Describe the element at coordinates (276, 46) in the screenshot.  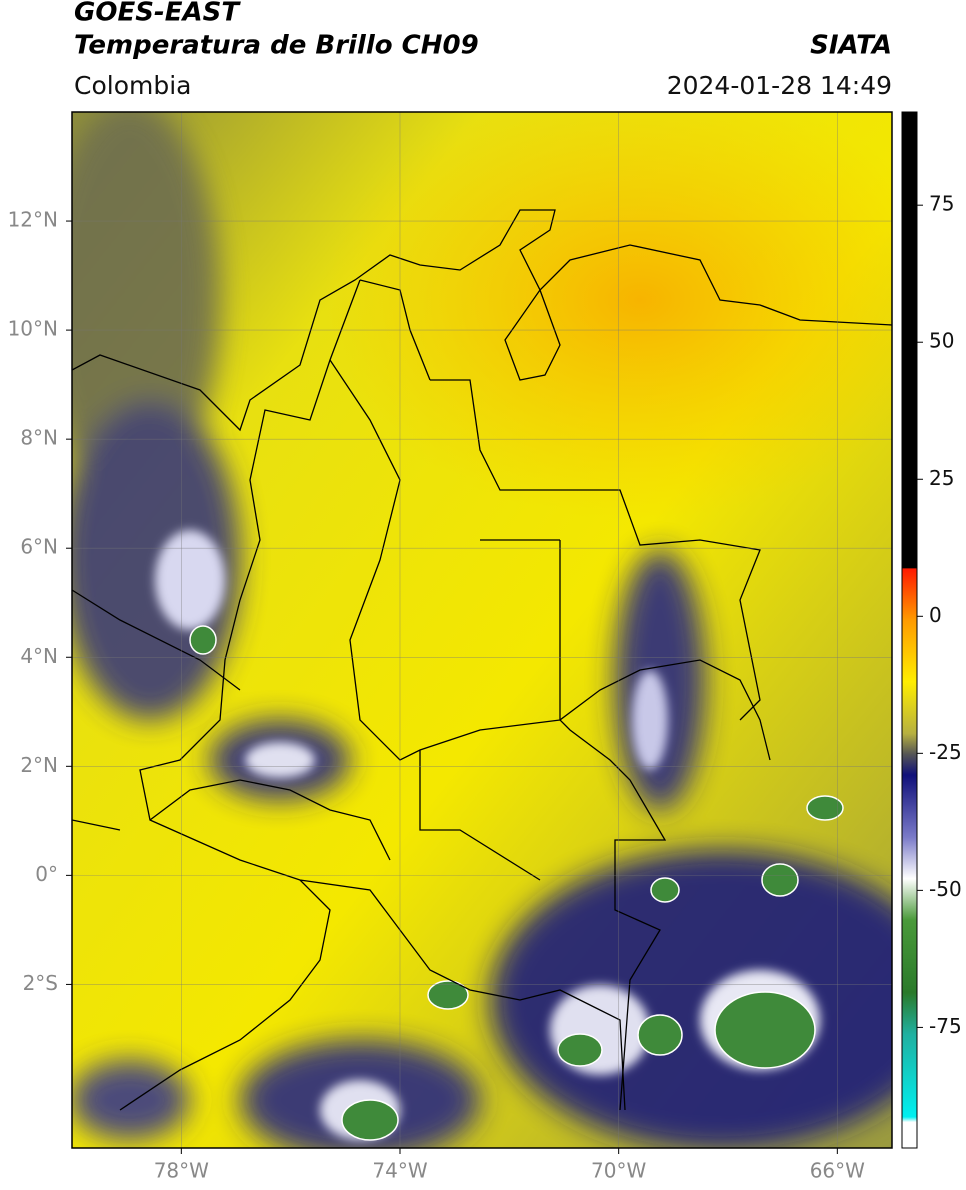
I see `subtitle: Temperatura de Brillo CH09` at that location.